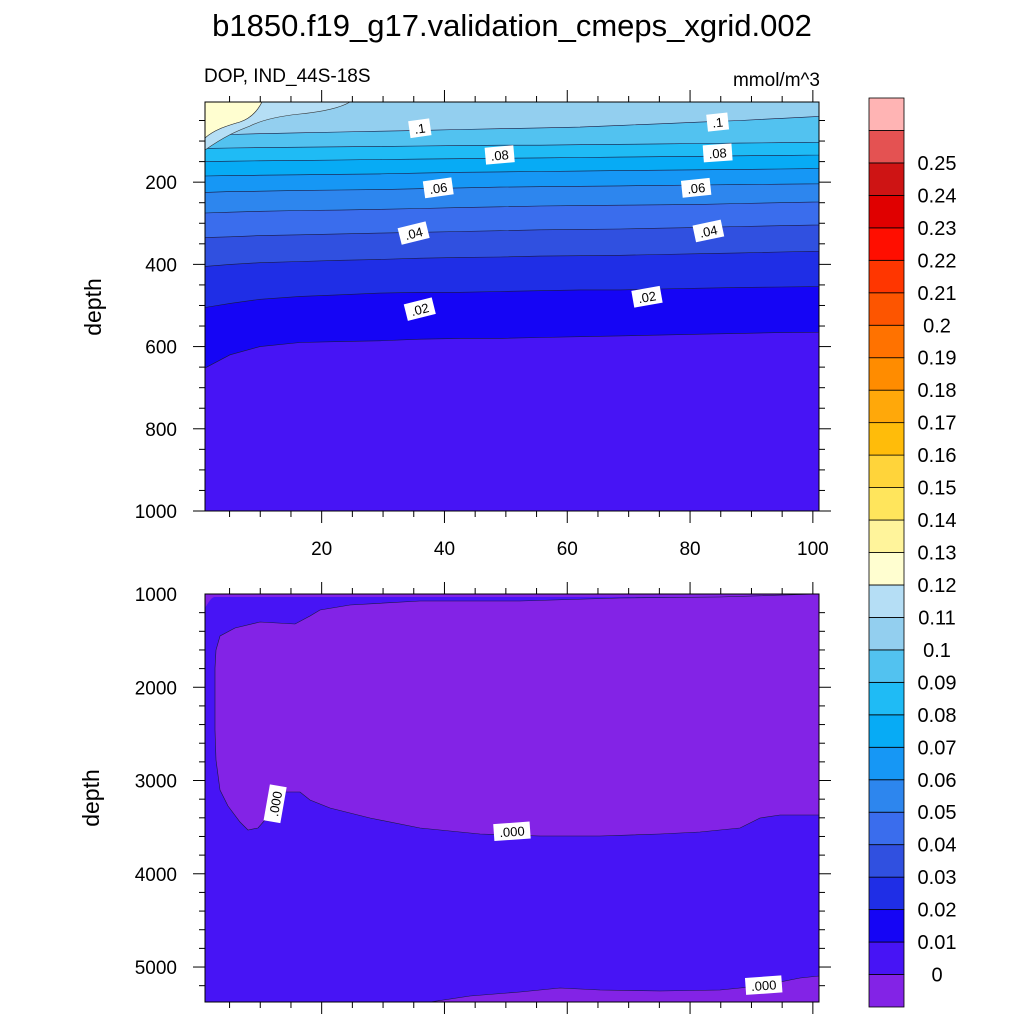  I want to click on upper-contour-label-5: .06, so click(696, 187).